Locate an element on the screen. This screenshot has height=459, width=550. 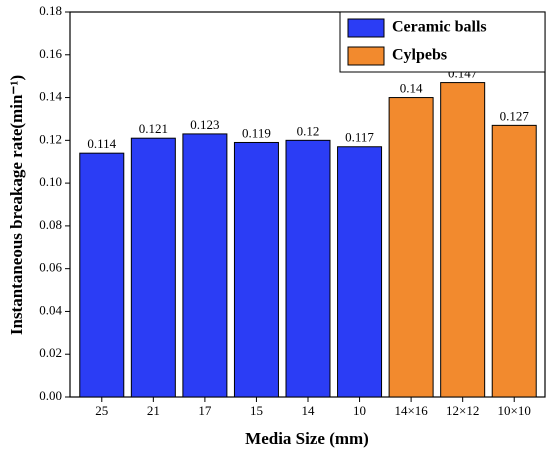
y-tick-label: 0.18 is located at coordinates (50, 10).